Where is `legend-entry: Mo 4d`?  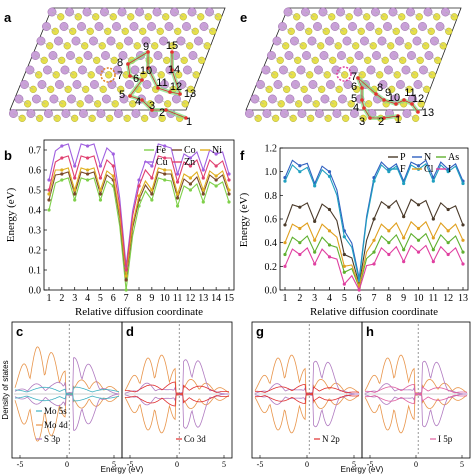 legend-entry: Mo 4d is located at coordinates (56, 425).